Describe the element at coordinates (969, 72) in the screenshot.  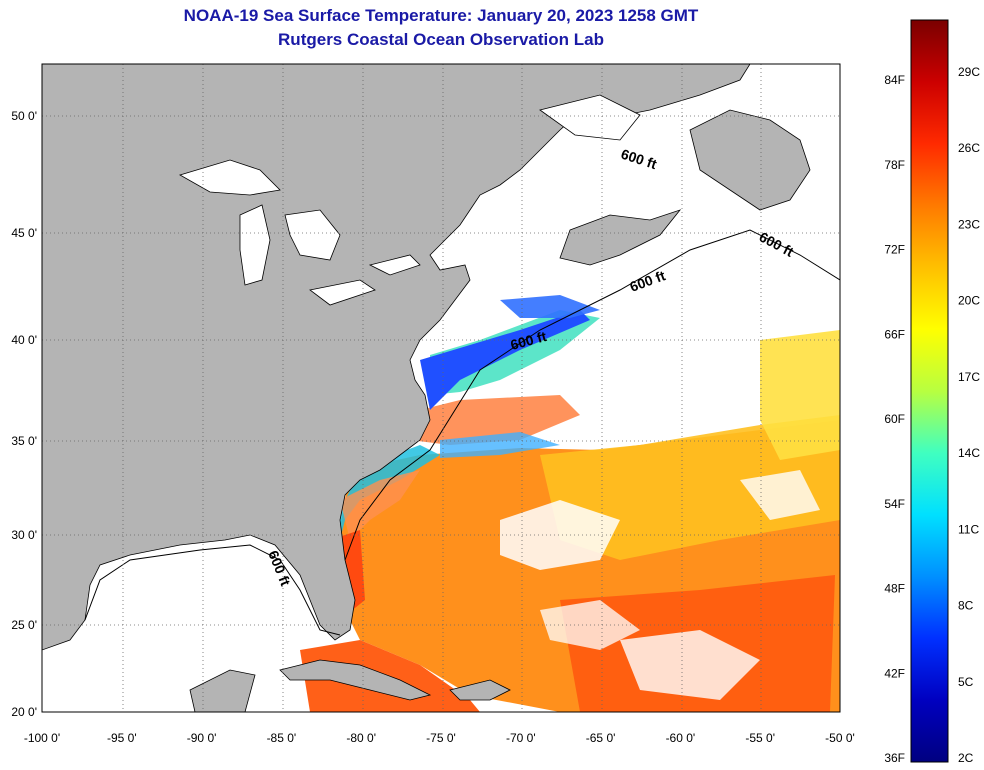
I see `colorbar-celsius-label: 29C` at that location.